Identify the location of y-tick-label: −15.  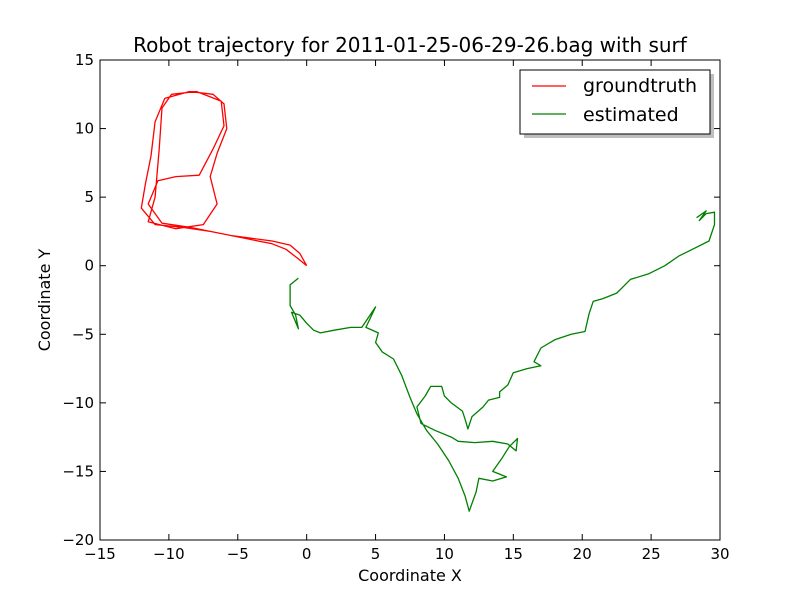
(78, 471).